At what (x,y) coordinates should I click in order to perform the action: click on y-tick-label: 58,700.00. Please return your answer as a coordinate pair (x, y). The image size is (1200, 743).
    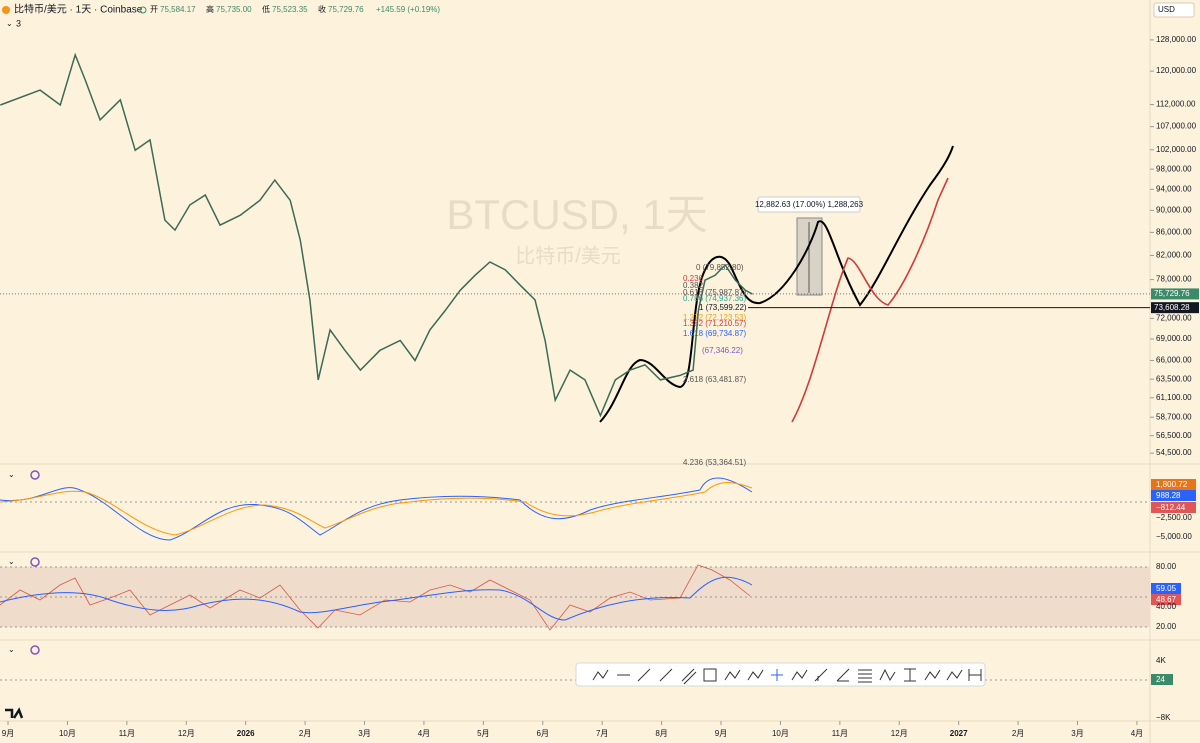
    Looking at the image, I should click on (1174, 416).